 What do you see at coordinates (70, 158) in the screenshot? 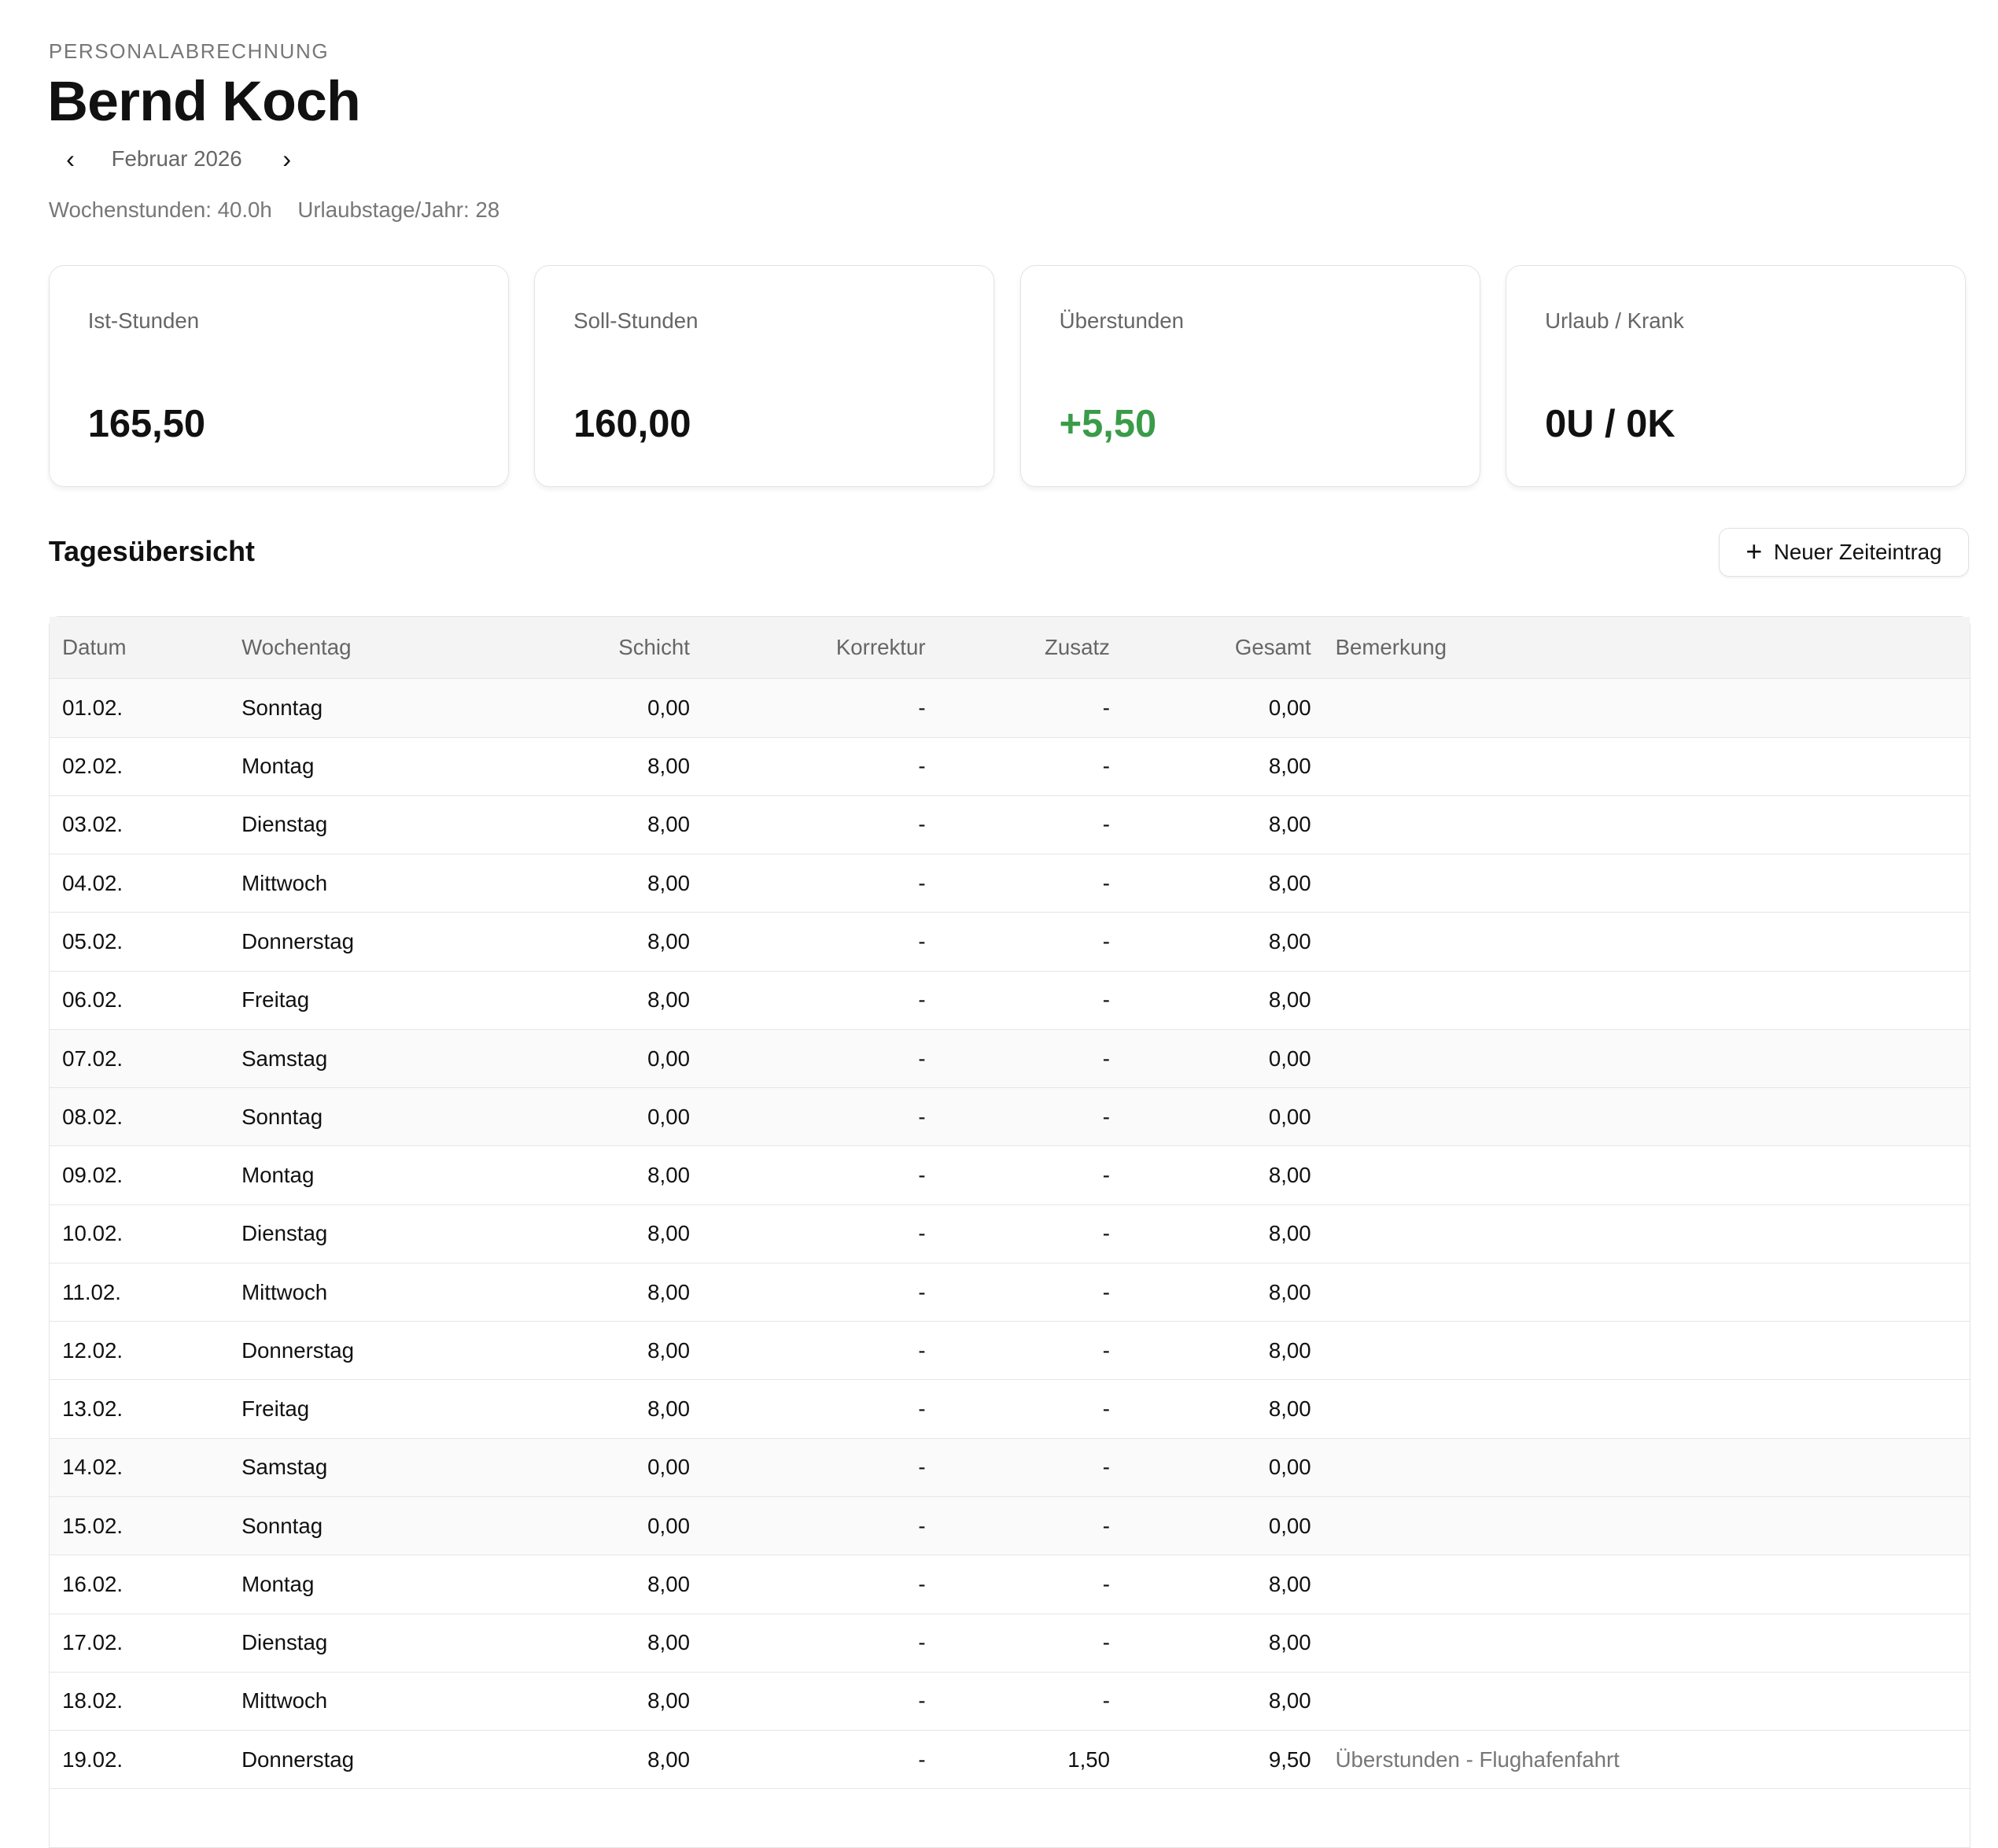
I see `chevron-left-icon: ‹` at bounding box center [70, 158].